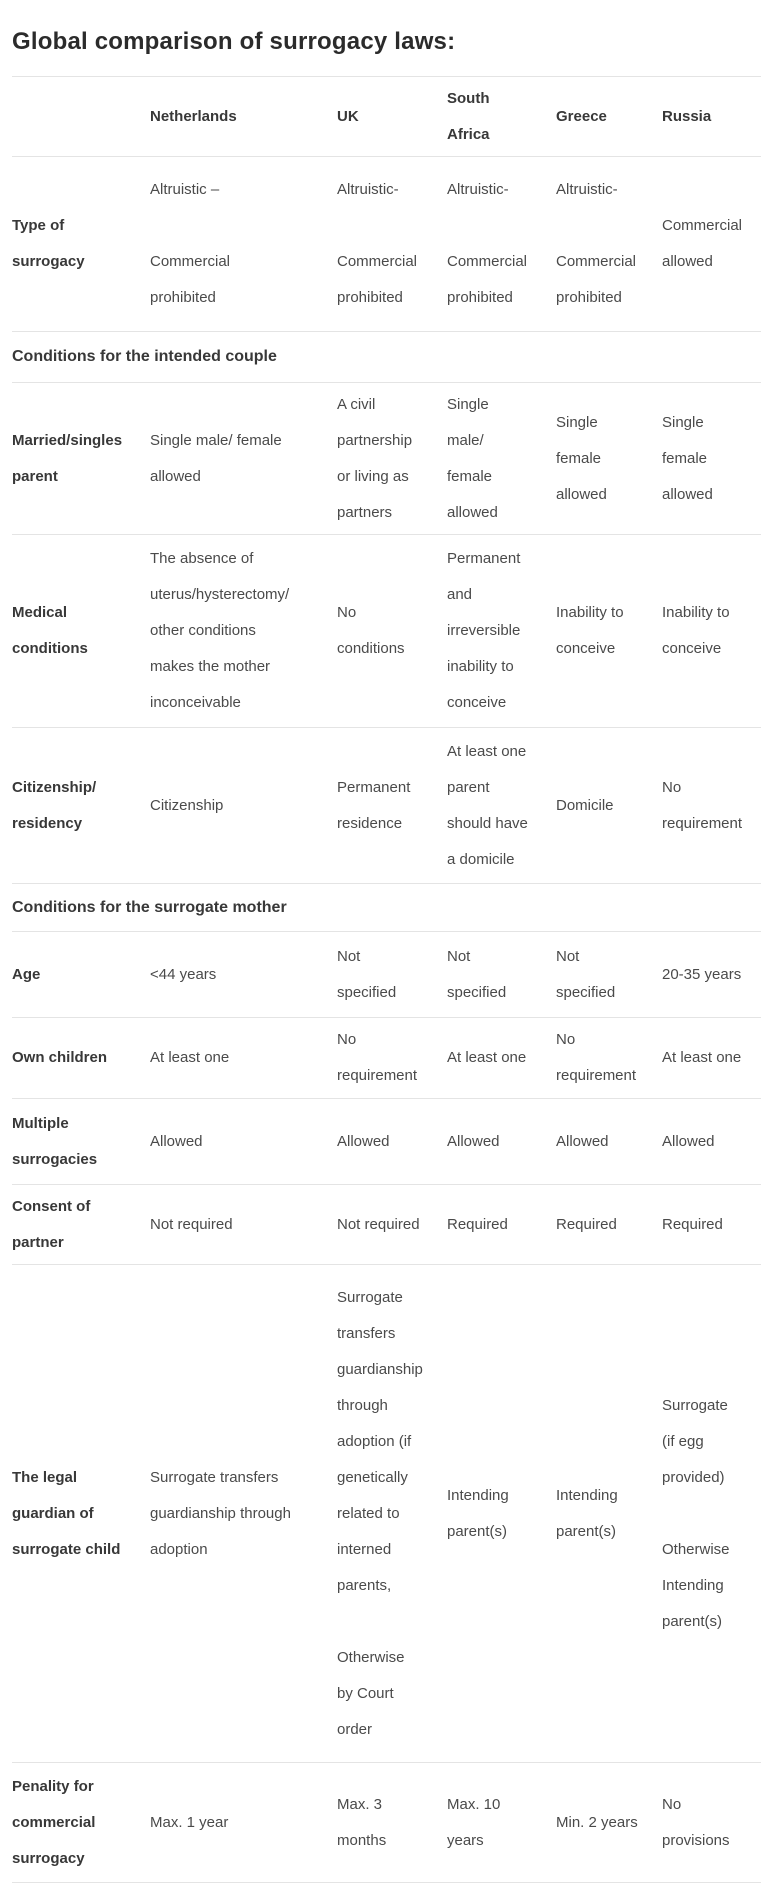  Describe the element at coordinates (688, 1141) in the screenshot. I see `cell-multiple-surrogacies-russia: Allowed` at that location.